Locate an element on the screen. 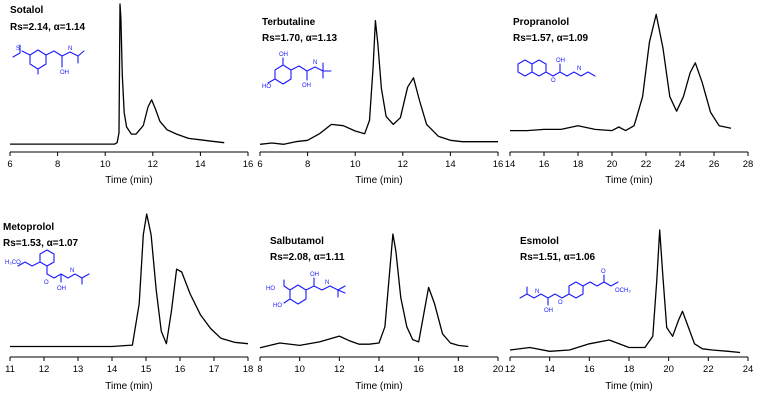 The height and width of the screenshot is (408, 757). propranolol-structure-icon: O OH N is located at coordinates (556, 71).